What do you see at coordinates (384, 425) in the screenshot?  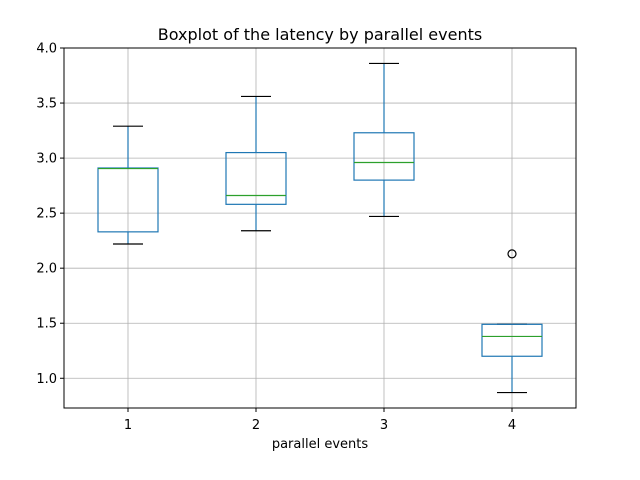 I see `x-tick-label: 3` at bounding box center [384, 425].